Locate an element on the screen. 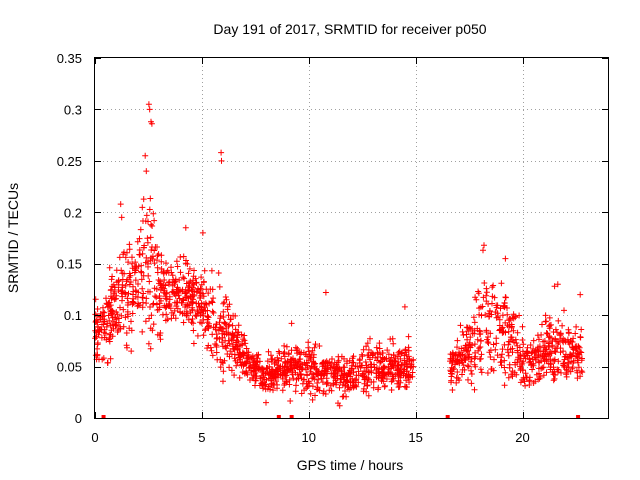 This screenshot has width=640, height=480. y-tick-label: 0.05 is located at coordinates (69, 367).